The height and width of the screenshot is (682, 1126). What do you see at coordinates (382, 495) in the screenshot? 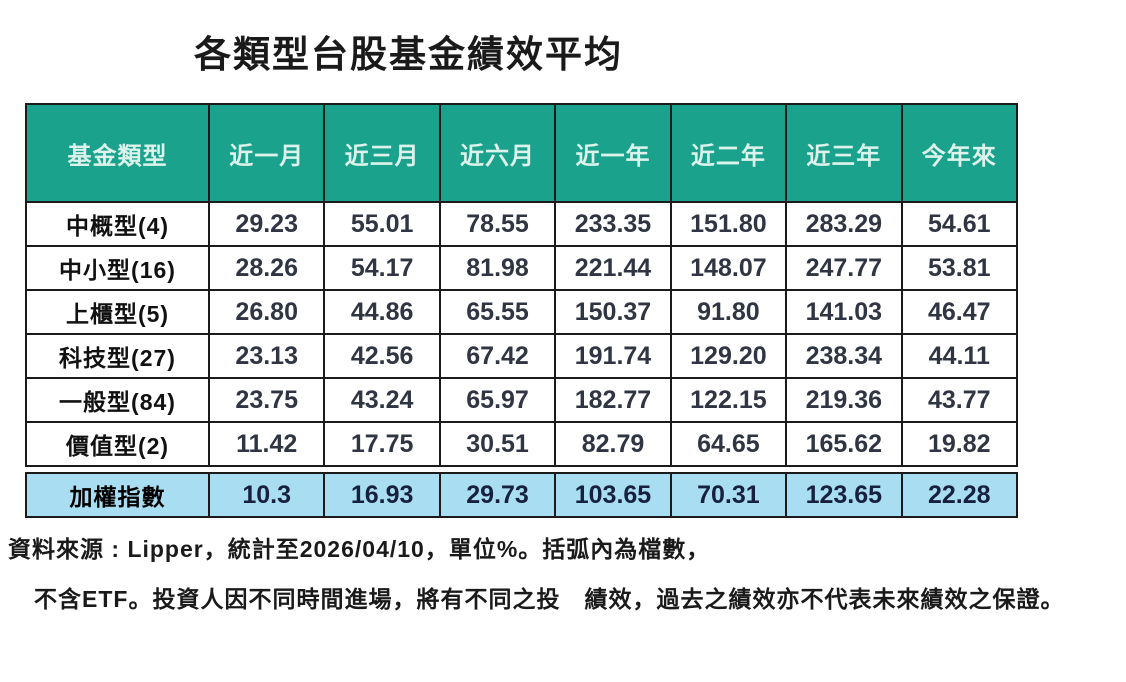
I see `cell-value: 16.93` at bounding box center [382, 495].